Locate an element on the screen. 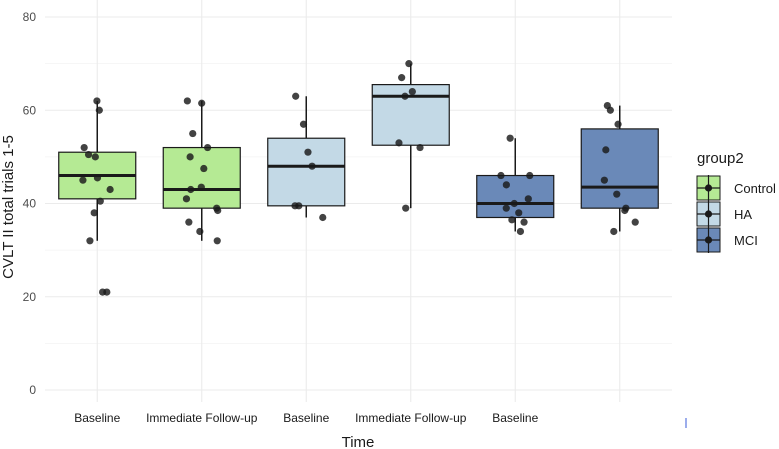 The height and width of the screenshot is (449, 779). y-tick-label: 80 is located at coordinates (30, 17).